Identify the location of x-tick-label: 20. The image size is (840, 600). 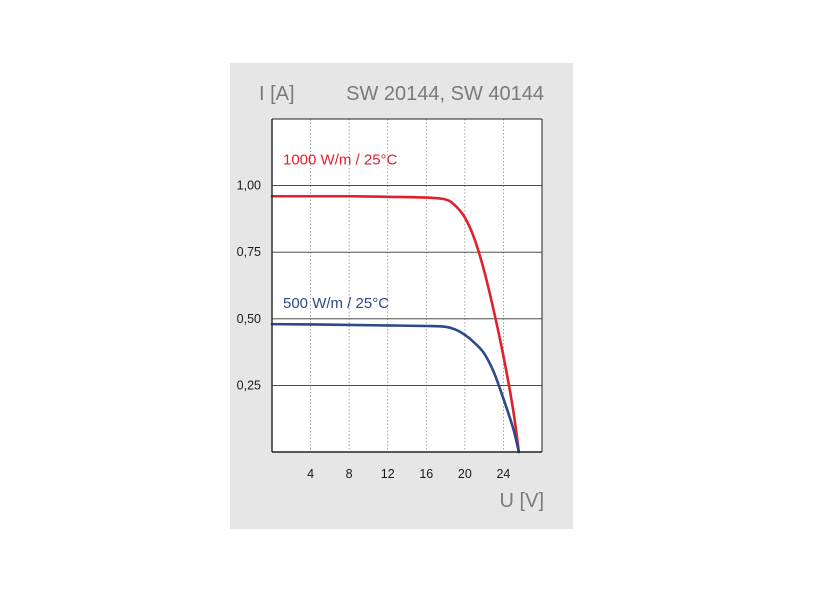
(465, 474).